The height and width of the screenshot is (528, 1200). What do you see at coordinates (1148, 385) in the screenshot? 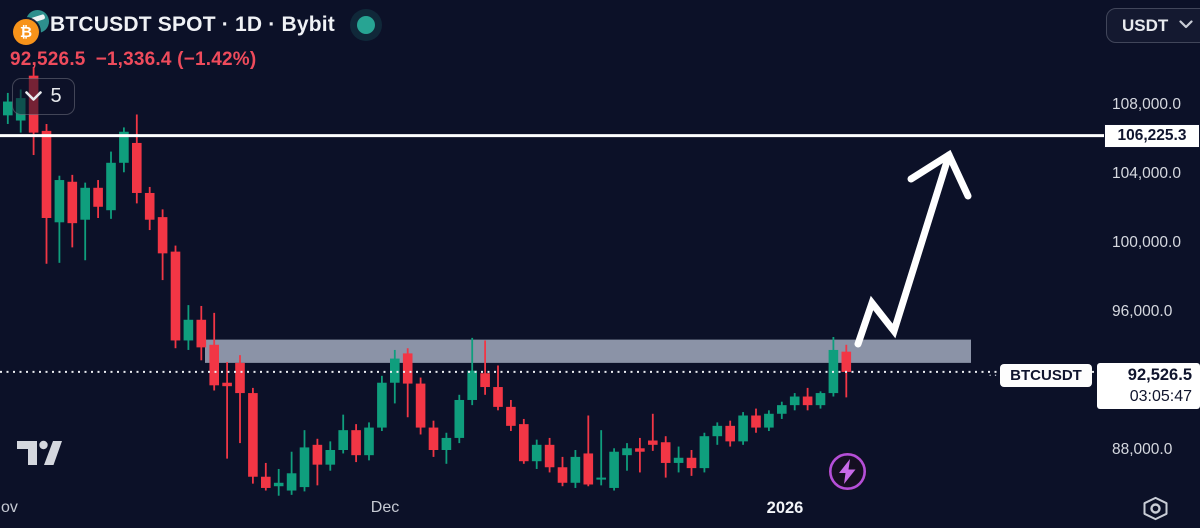
I see `current-price-box: 92,526.5 03:05:47` at bounding box center [1148, 385].